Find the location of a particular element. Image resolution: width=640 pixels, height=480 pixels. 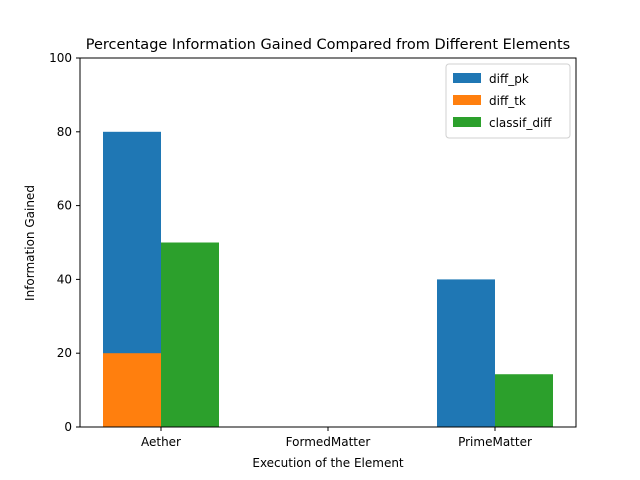

x-tick-label: FormedMatter is located at coordinates (328, 442).